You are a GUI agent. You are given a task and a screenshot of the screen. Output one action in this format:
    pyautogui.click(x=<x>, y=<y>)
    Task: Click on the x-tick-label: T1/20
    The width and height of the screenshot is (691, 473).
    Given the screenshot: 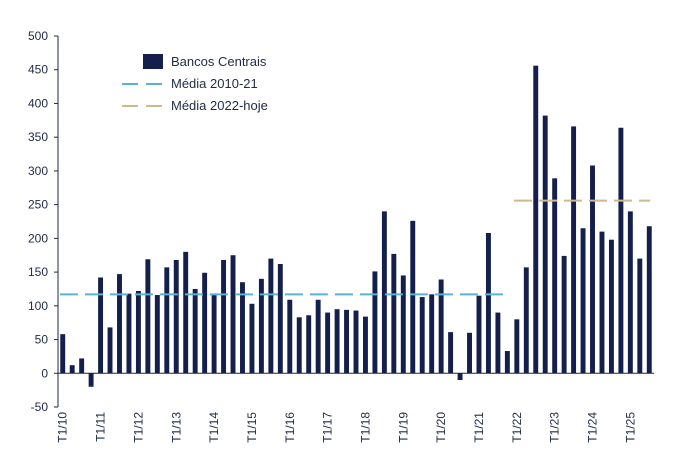 What is the action you would take?
    pyautogui.click(x=441, y=427)
    